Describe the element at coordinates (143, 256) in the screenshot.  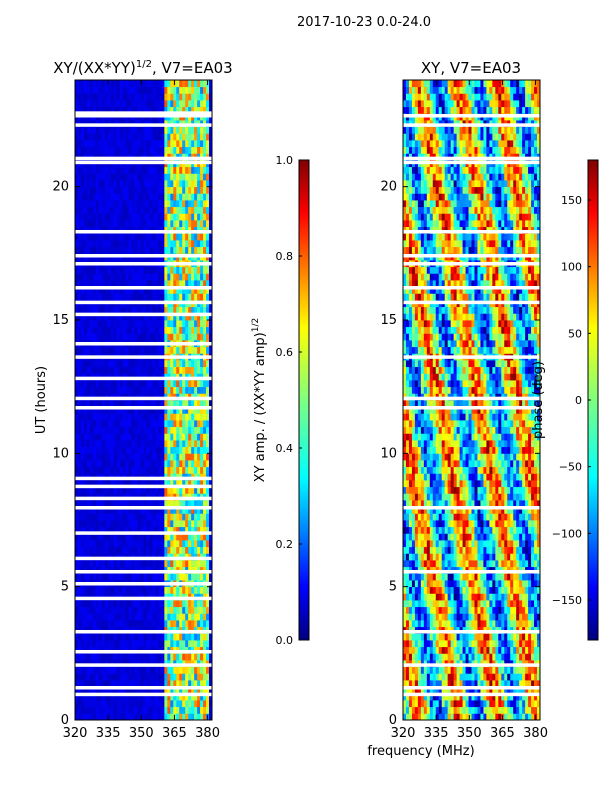
I see `missing-data-gap` at that location.